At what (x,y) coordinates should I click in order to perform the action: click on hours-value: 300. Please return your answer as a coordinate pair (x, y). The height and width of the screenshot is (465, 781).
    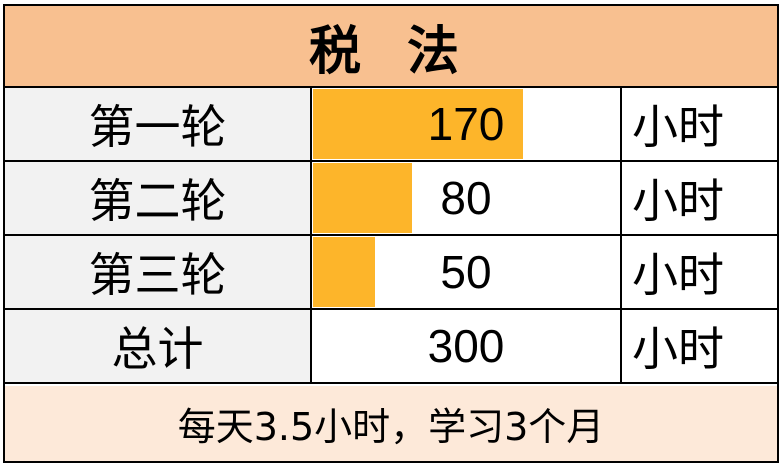
    Looking at the image, I should click on (466, 346).